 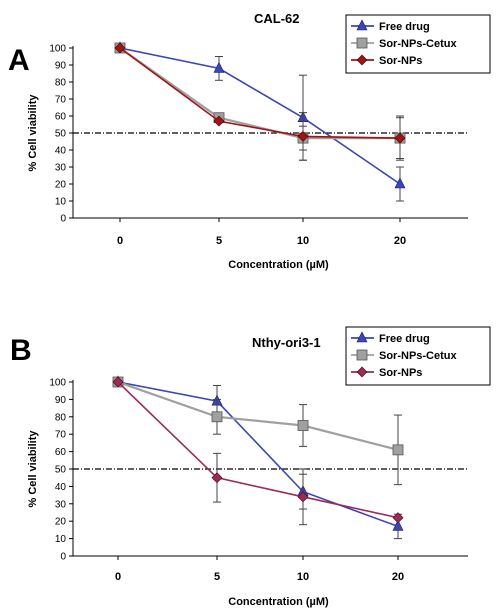 I want to click on chart-title: CAL-62, so click(x=277, y=18).